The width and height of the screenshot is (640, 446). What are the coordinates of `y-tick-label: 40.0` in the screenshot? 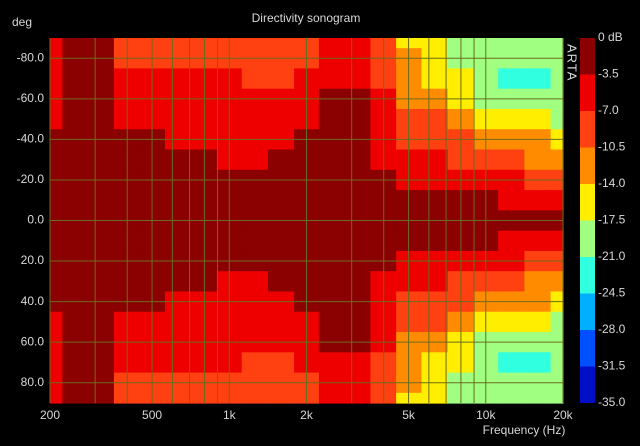 It's located at (33, 301).